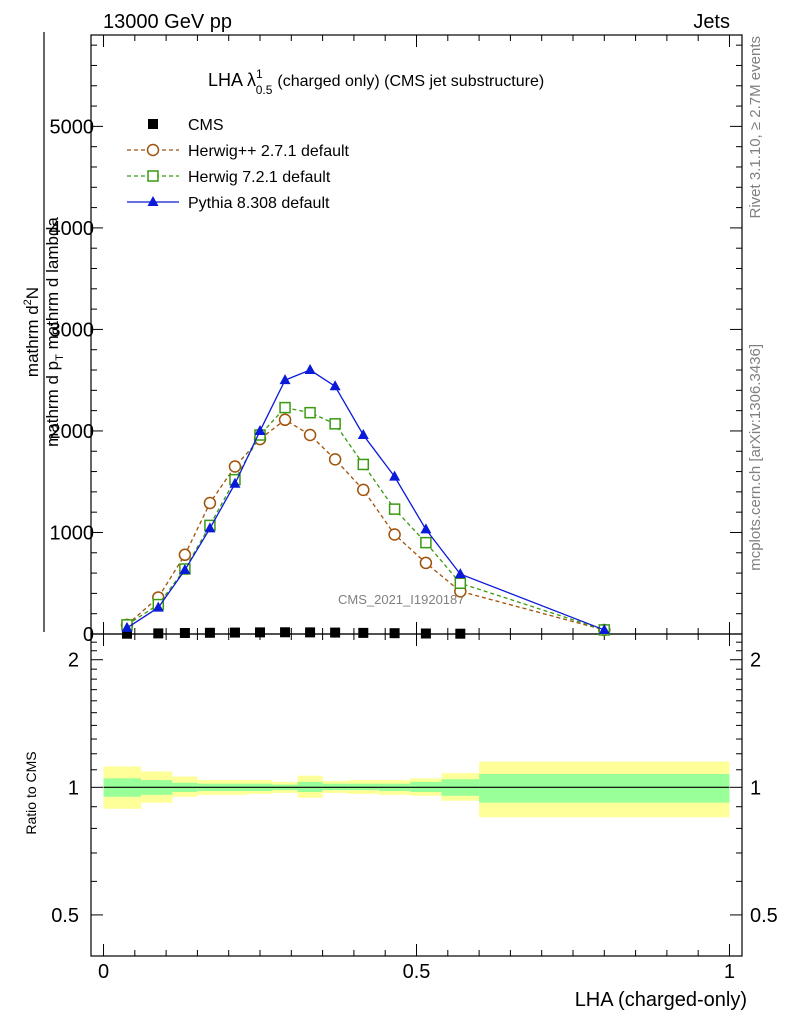 The width and height of the screenshot is (786, 1024). Describe the element at coordinates (417, 972) in the screenshot. I see `x-tick-label: 0.5` at that location.